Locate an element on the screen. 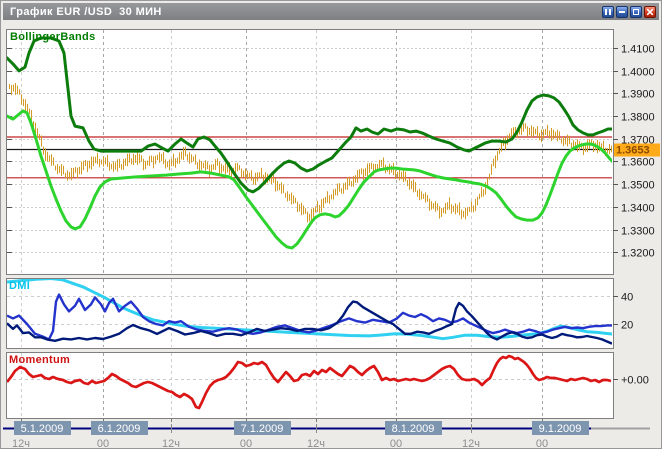 This screenshot has height=449, width=662. price-tick-label: 1.3200 is located at coordinates (638, 254).